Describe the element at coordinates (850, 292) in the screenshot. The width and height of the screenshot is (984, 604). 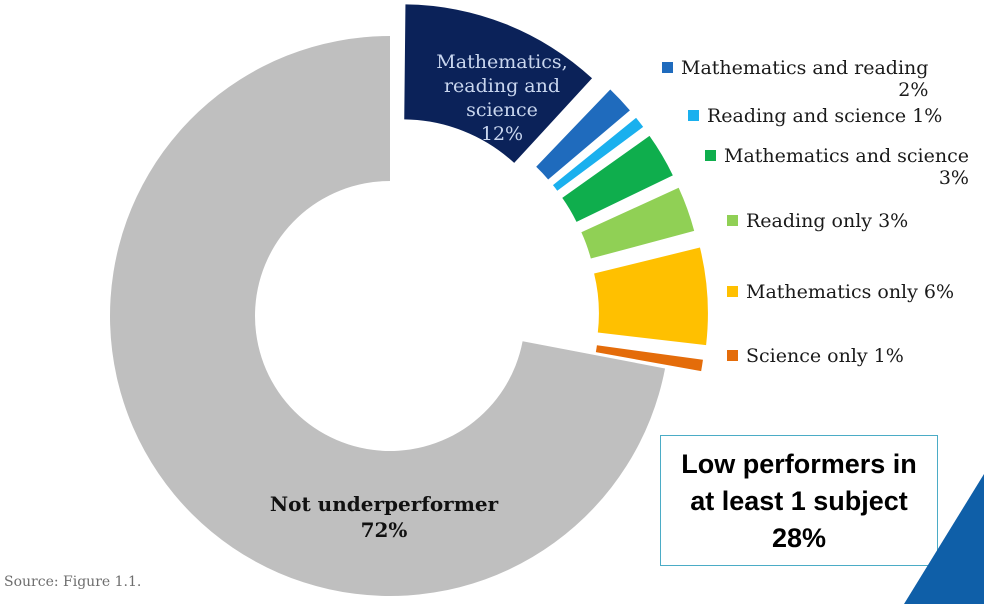
I see `legend-label-4: Mathematics only 6%` at that location.